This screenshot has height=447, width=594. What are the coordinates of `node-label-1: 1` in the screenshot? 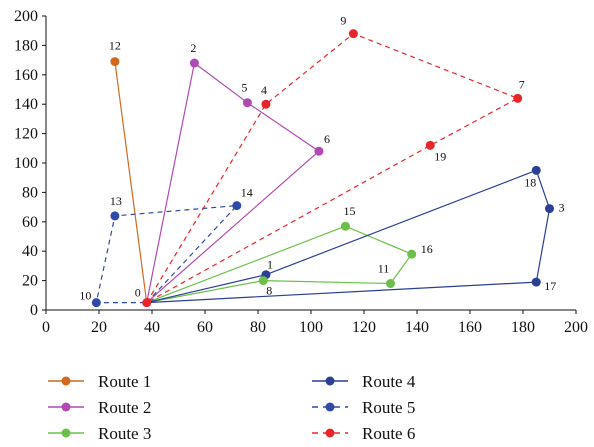 It's located at (270, 265).